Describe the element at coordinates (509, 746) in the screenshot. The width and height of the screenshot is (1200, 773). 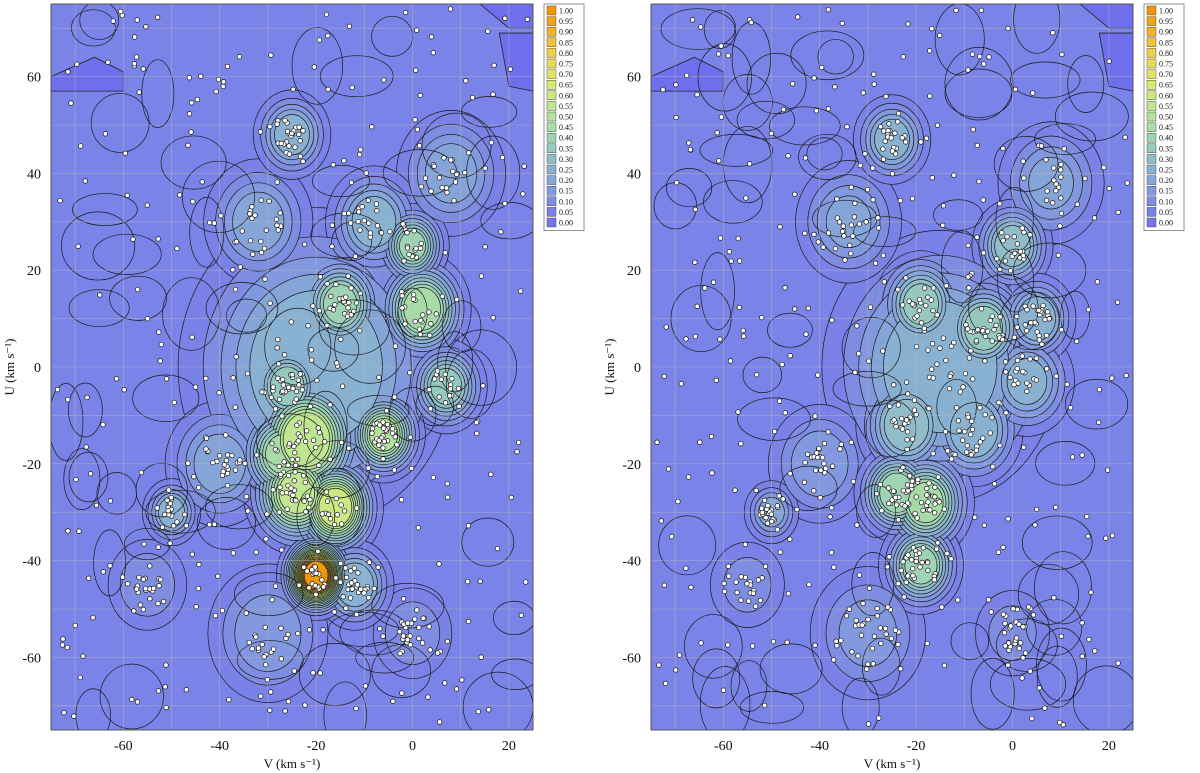
I see `x-tick-label: 20` at that location.